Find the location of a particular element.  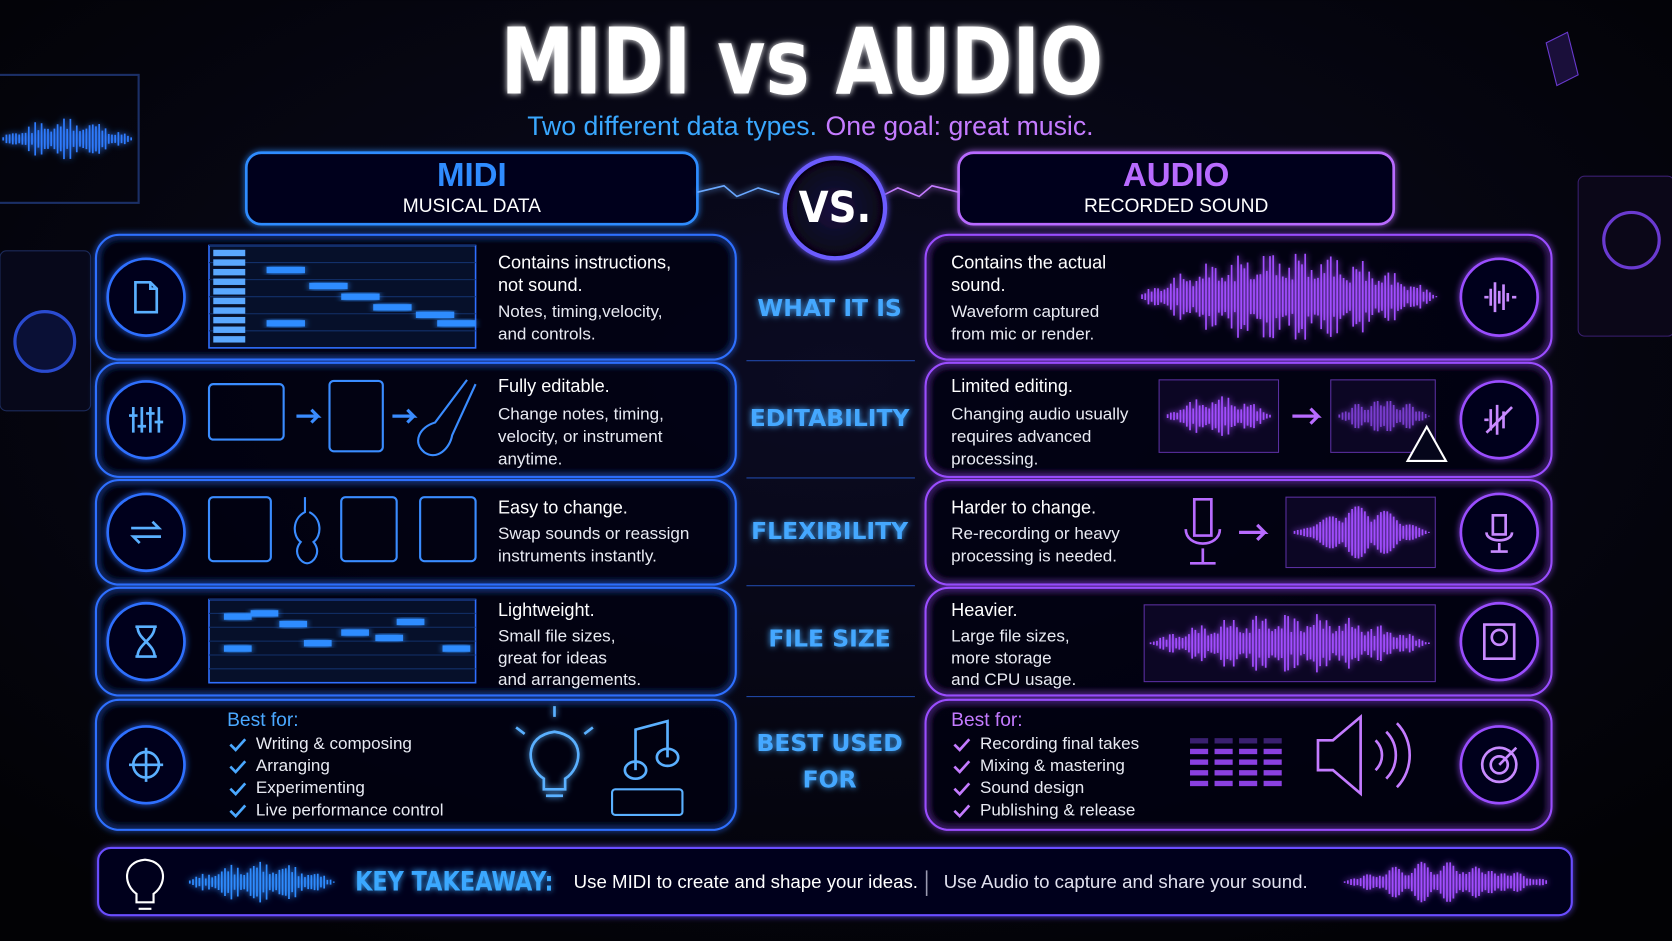

row-panel is located at coordinates (415, 764).